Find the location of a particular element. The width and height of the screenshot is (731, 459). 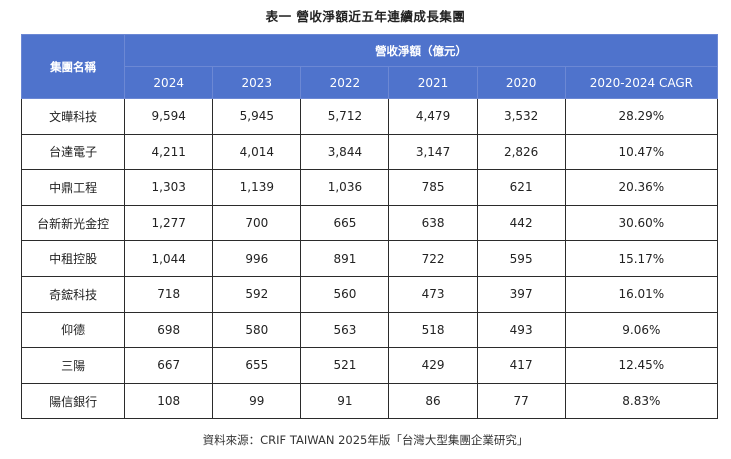

cagr-cell: 12.45% is located at coordinates (641, 365).